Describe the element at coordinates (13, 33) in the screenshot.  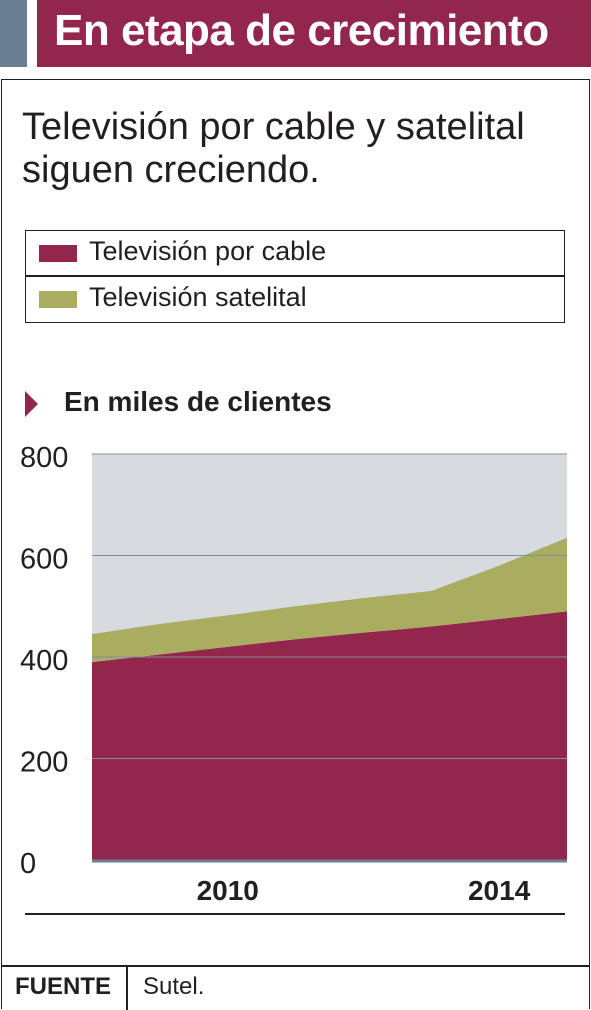
I see `header-accent-bar` at that location.